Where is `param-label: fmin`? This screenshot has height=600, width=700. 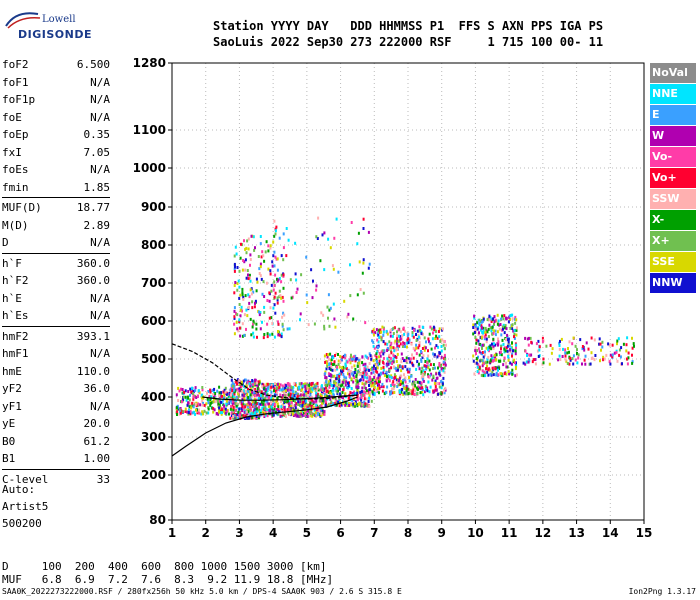 param-label: fmin is located at coordinates (15, 187).